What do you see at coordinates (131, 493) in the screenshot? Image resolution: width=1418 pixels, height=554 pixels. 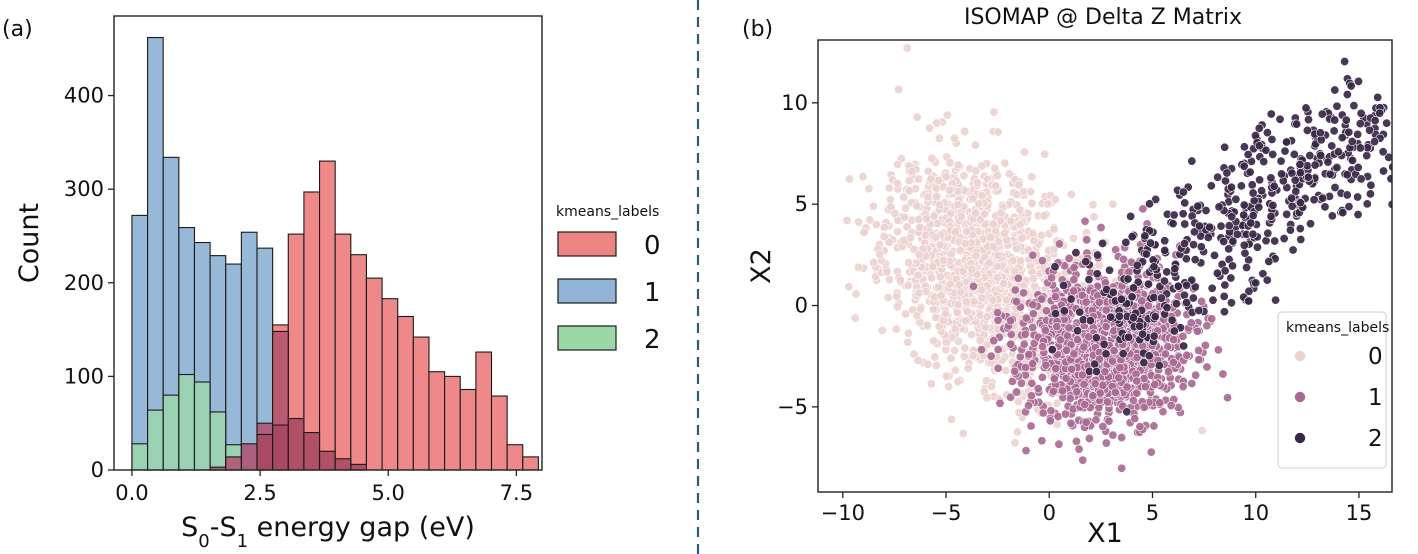 I see `histogram-xtick-label: 0.0` at bounding box center [131, 493].